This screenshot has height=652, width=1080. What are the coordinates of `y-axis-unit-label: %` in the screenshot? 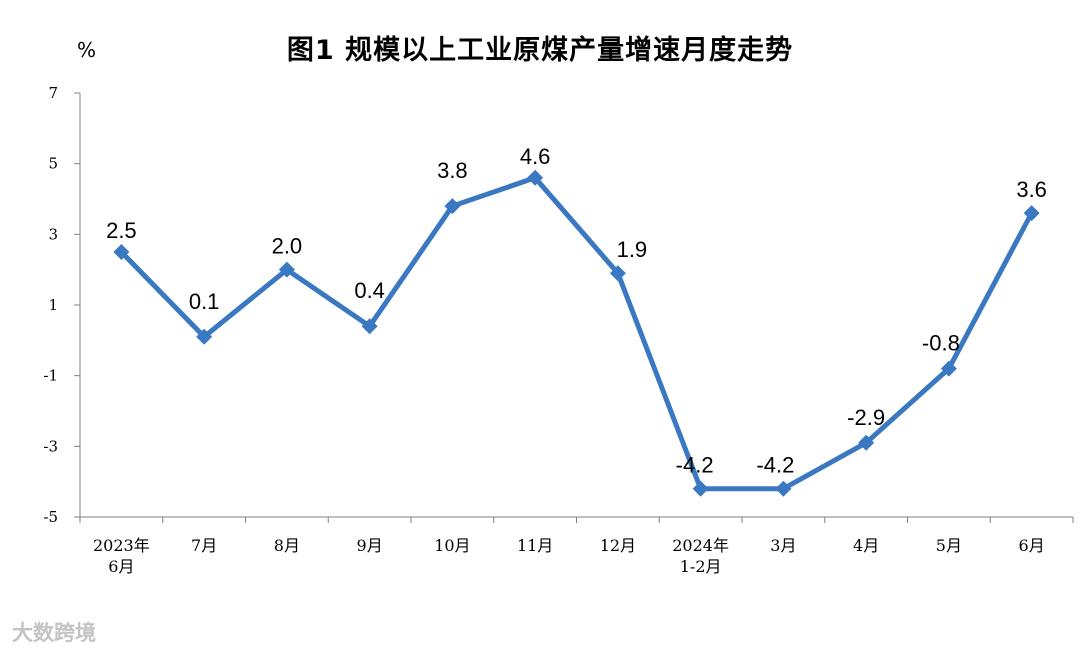 It's located at (87, 50).